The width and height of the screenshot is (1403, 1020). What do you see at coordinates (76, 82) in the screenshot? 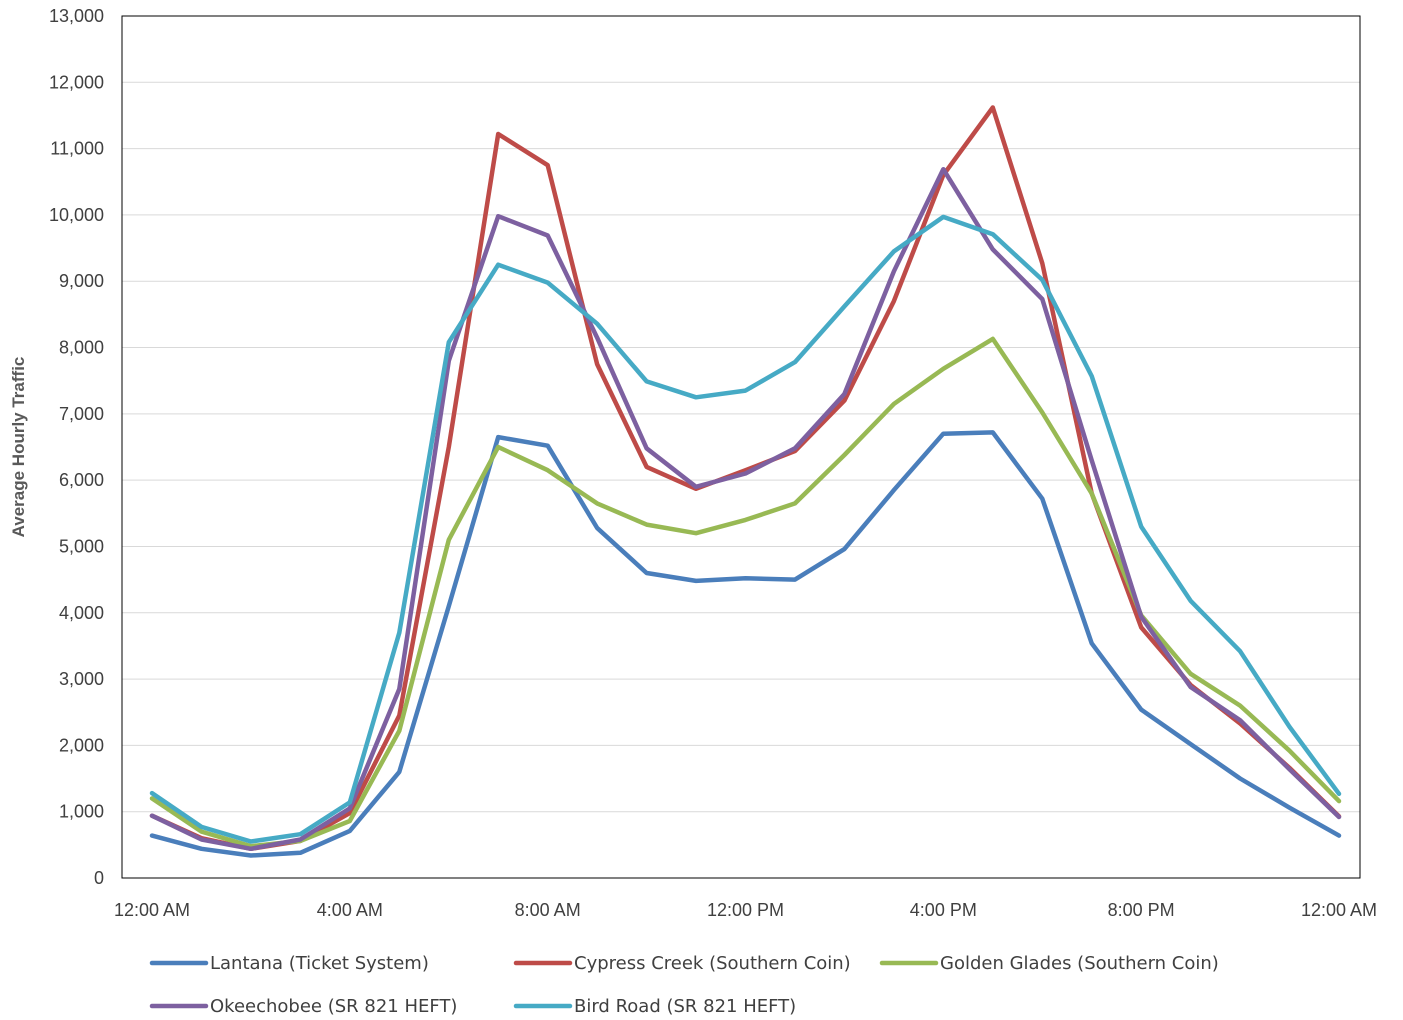
I see `y-tick-label: 12,000` at bounding box center [76, 82].